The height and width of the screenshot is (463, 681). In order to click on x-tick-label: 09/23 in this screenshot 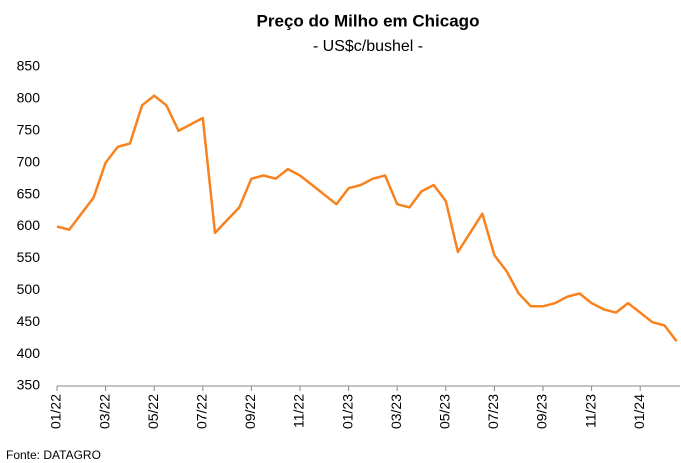, I will do `click(542, 411)`.